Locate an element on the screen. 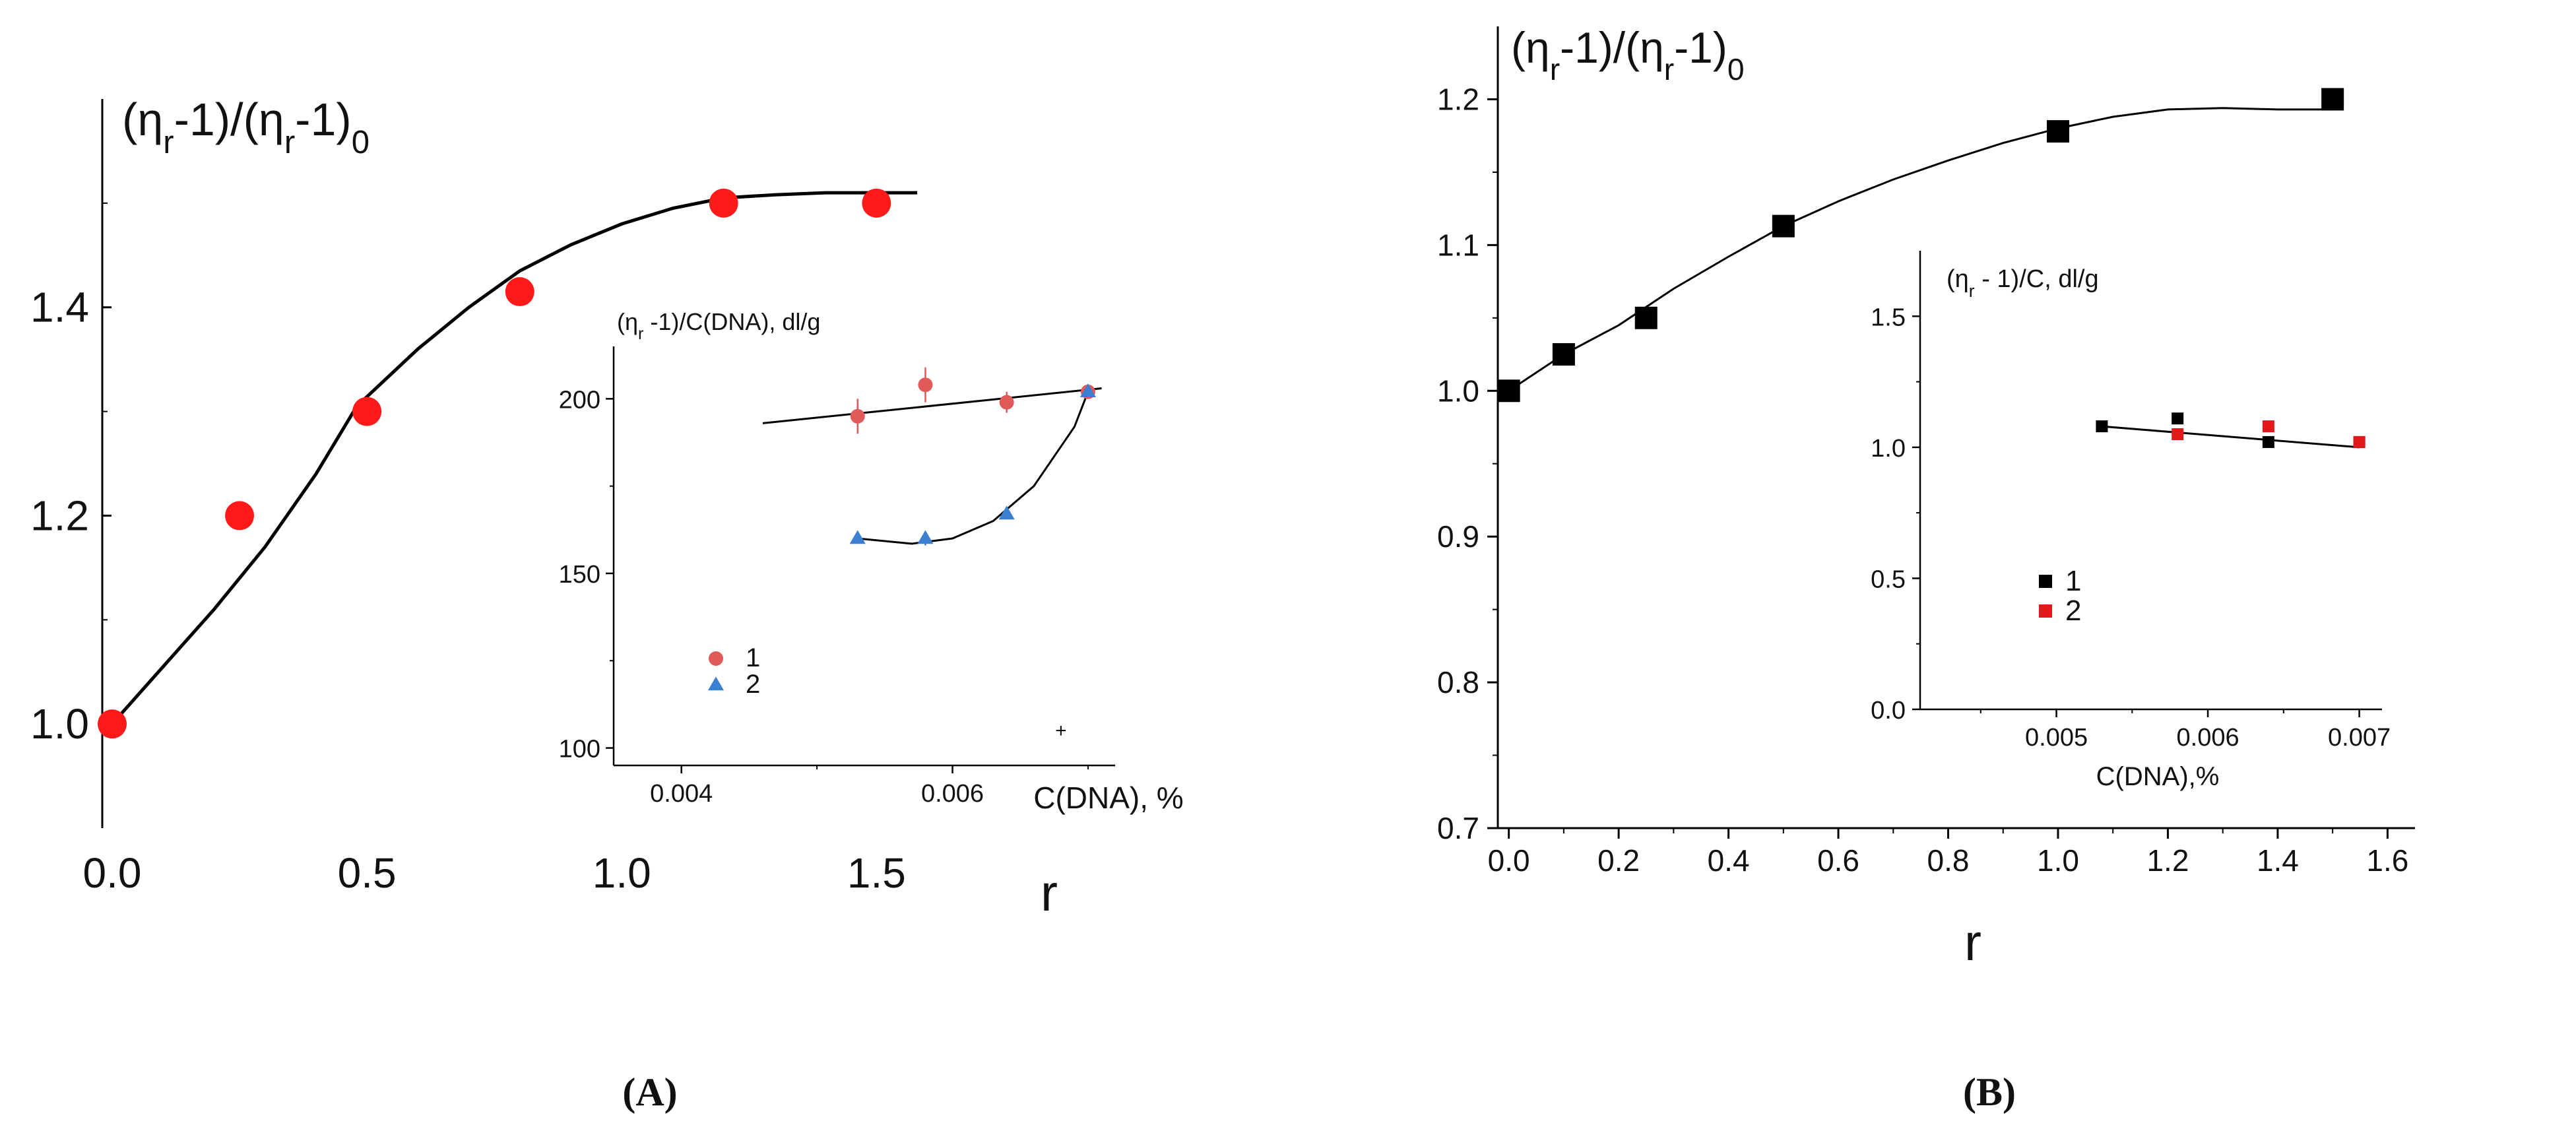  inset-b-y-tick-label: 1.0 is located at coordinates (1888, 449).